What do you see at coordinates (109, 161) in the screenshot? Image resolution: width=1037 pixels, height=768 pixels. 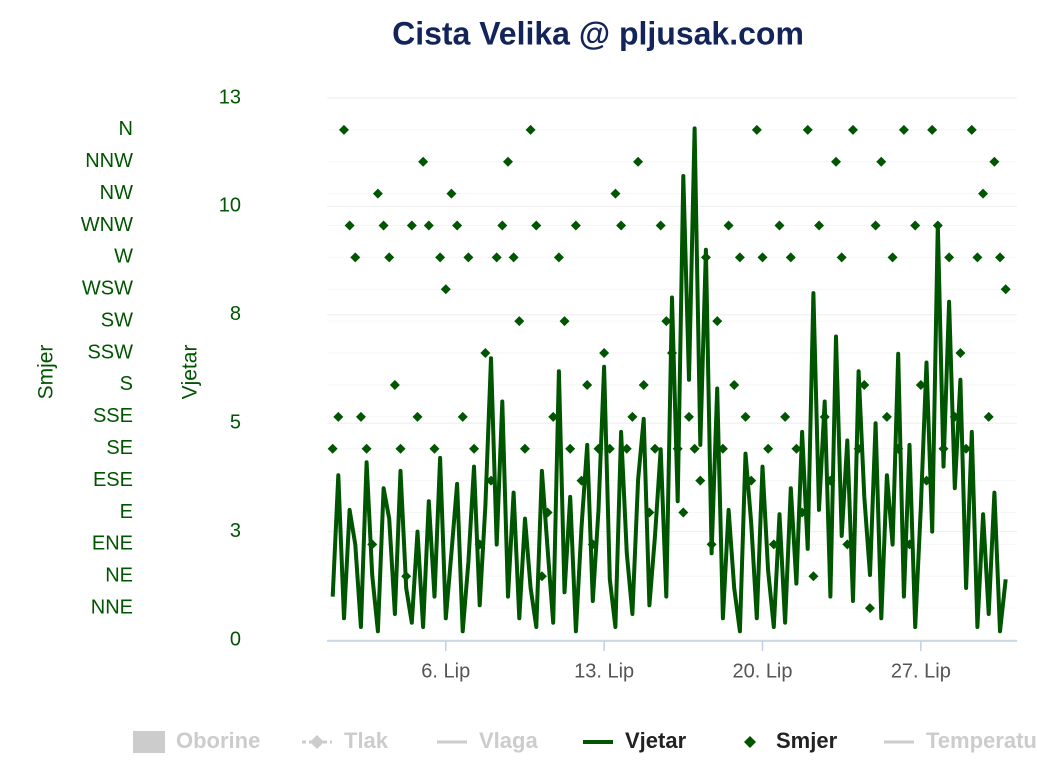 I see `y2-tick-label: NNW` at bounding box center [109, 161].